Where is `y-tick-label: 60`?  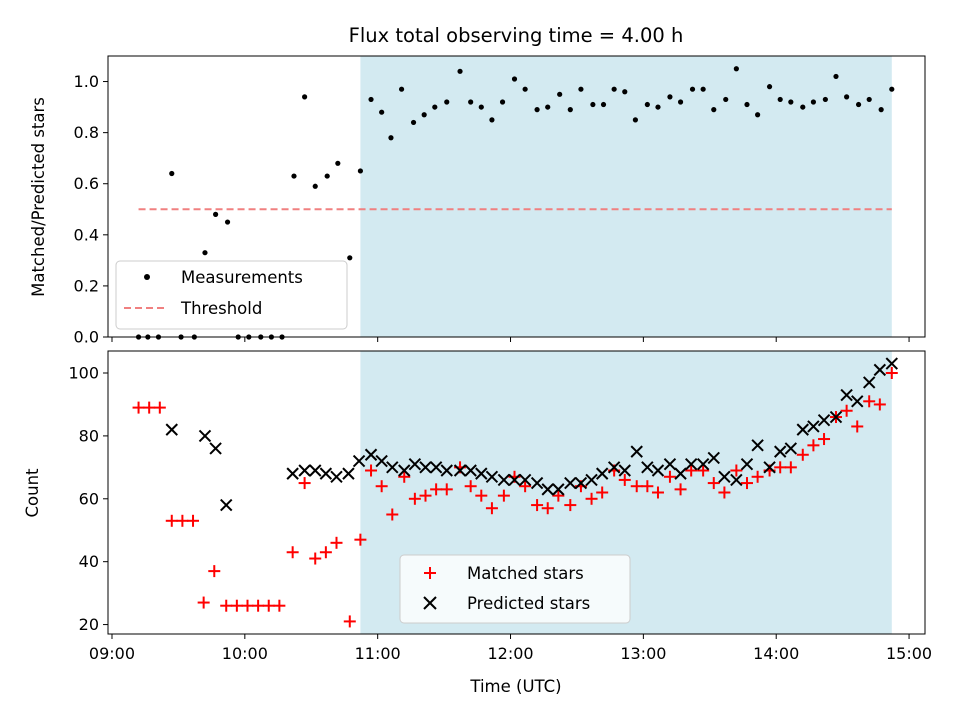 y-tick-label: 60 is located at coordinates (89, 498).